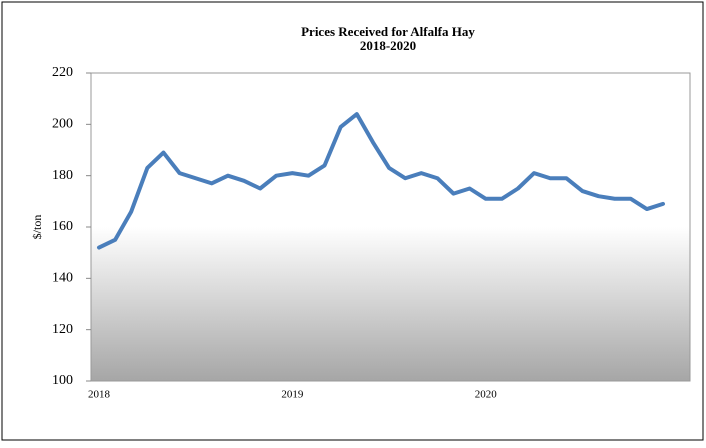 The image size is (706, 448). I want to click on x-tick-label: 2019, so click(292, 395).